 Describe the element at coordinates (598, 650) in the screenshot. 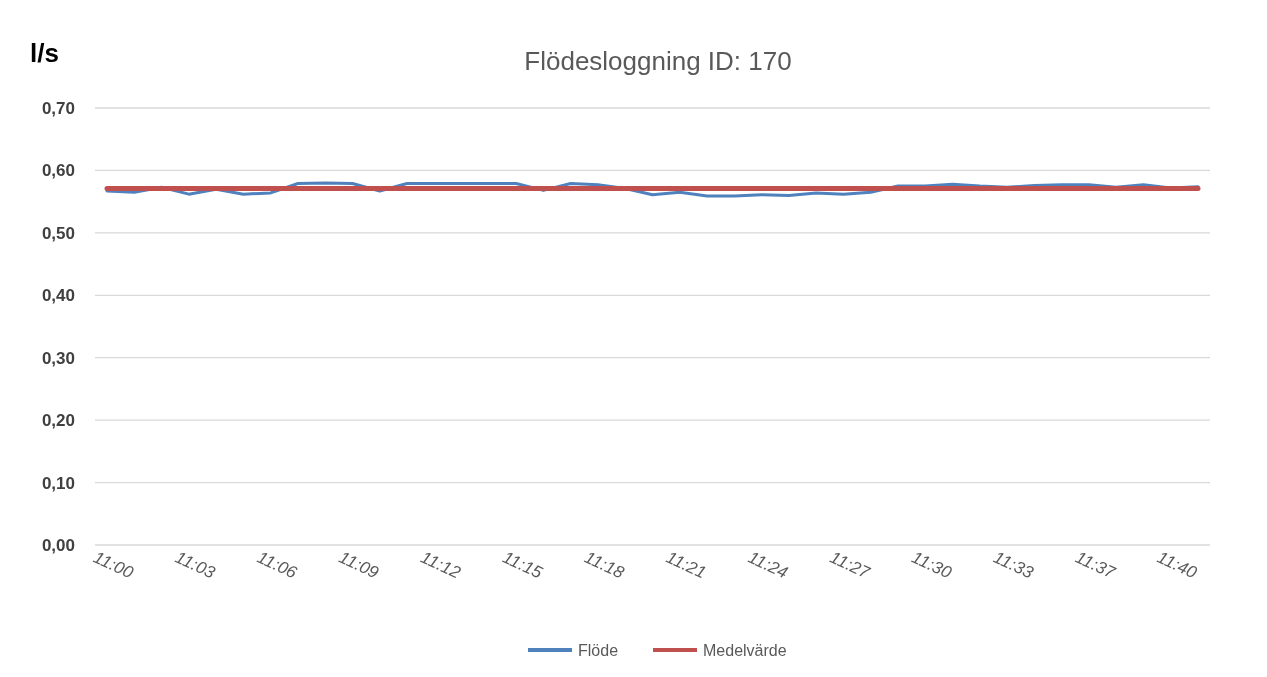

I see `legend-label: Flöde` at that location.